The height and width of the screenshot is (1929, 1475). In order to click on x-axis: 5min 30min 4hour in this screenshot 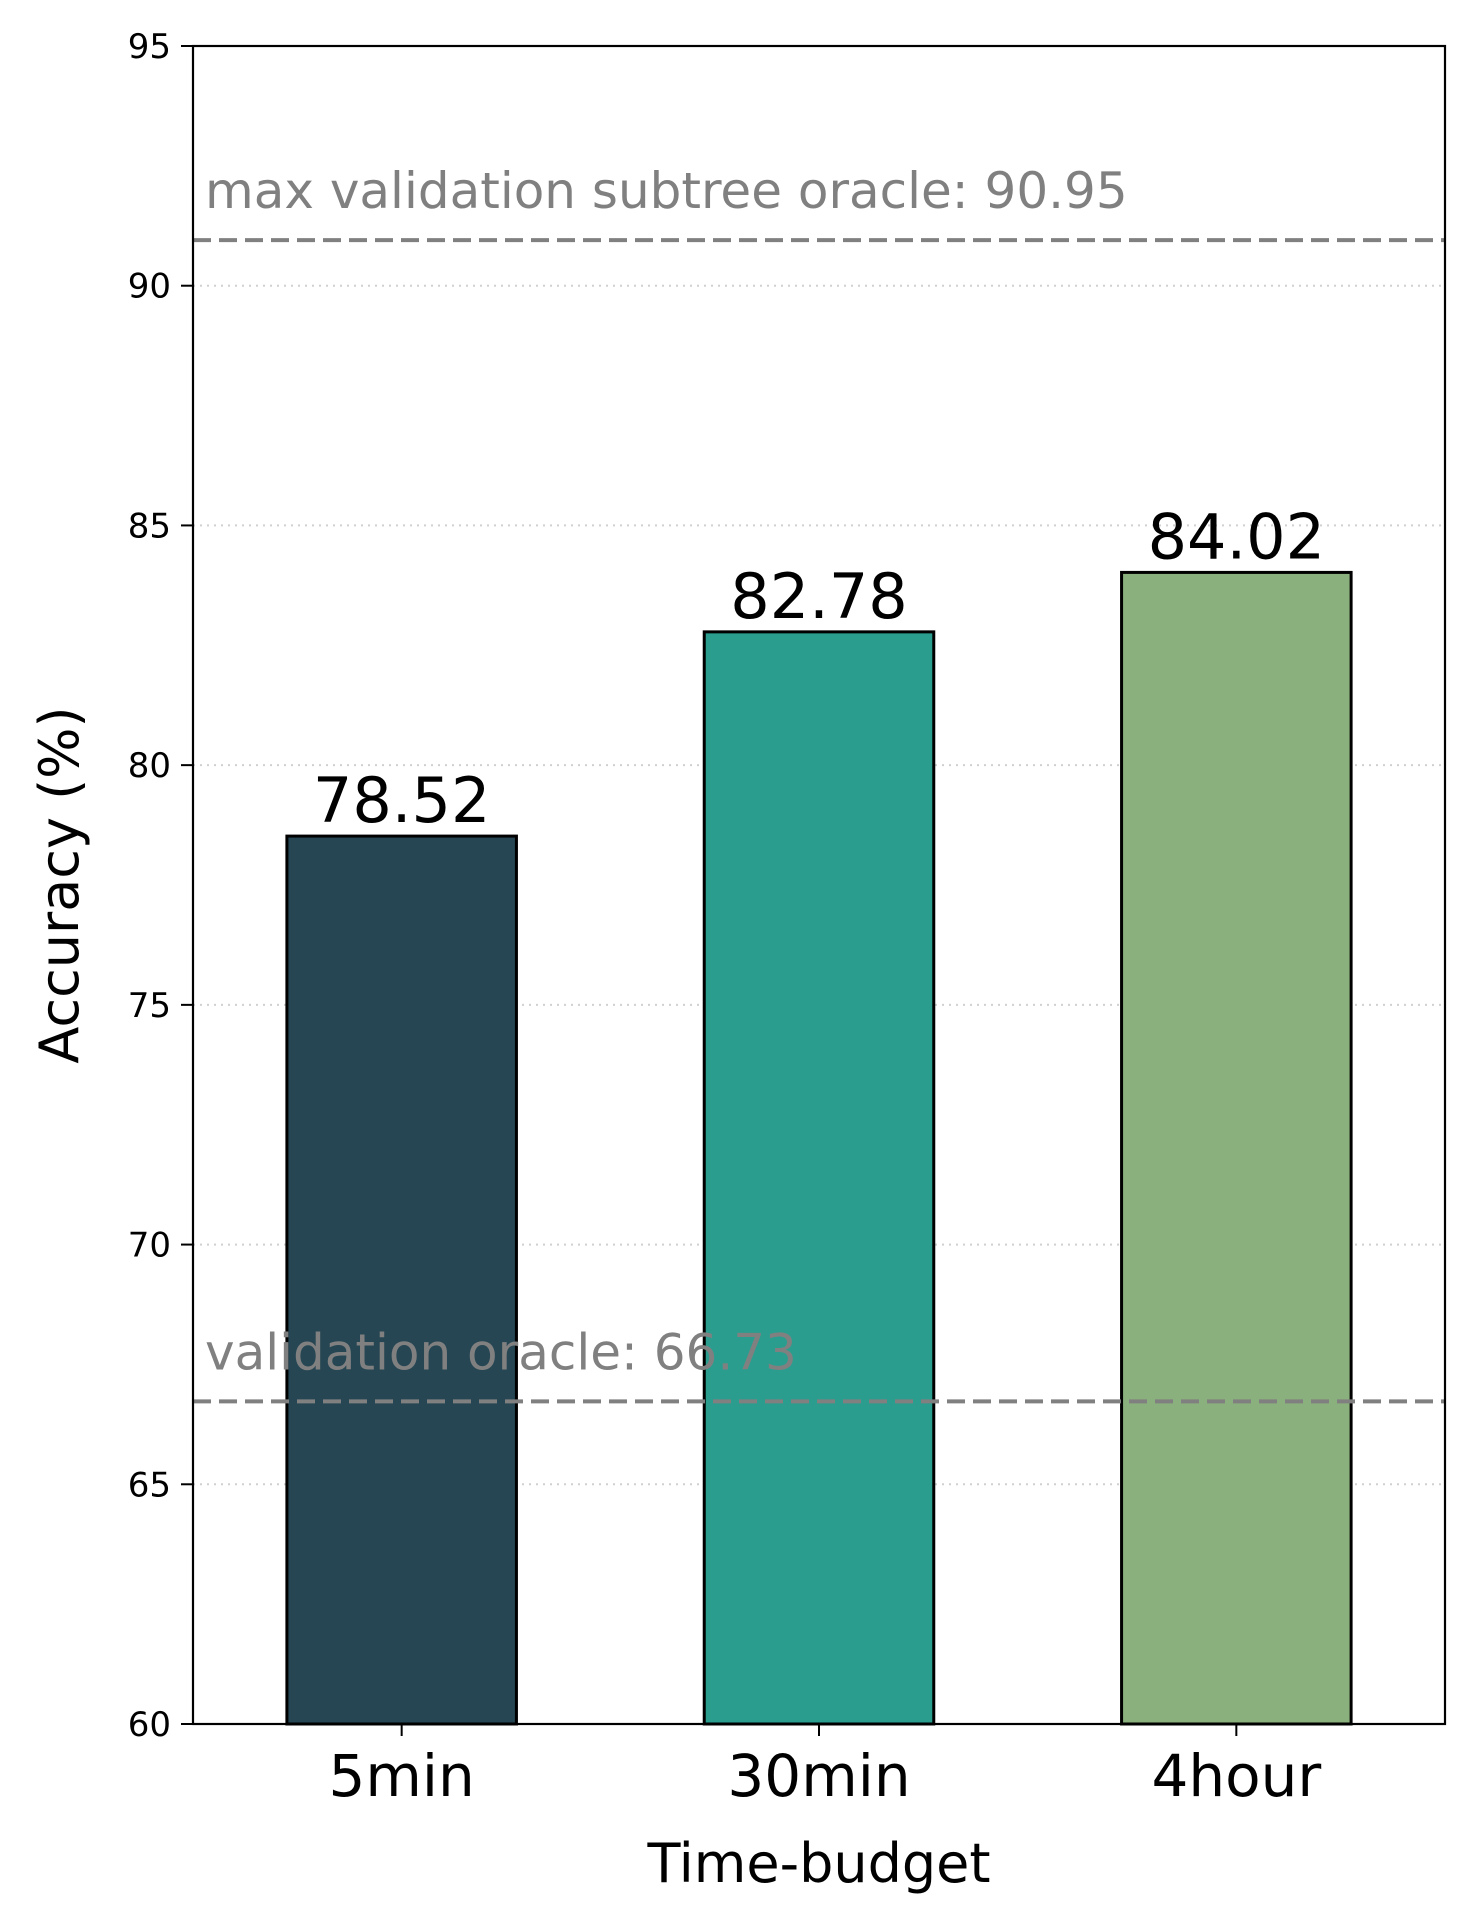, I will do `click(825, 1767)`.